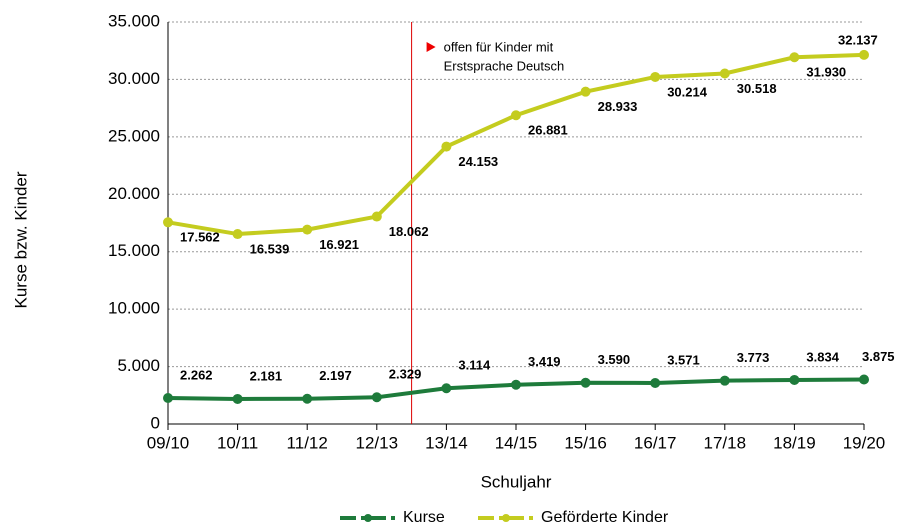  Describe the element at coordinates (335, 375) in the screenshot. I see `data-label: 2.197` at that location.